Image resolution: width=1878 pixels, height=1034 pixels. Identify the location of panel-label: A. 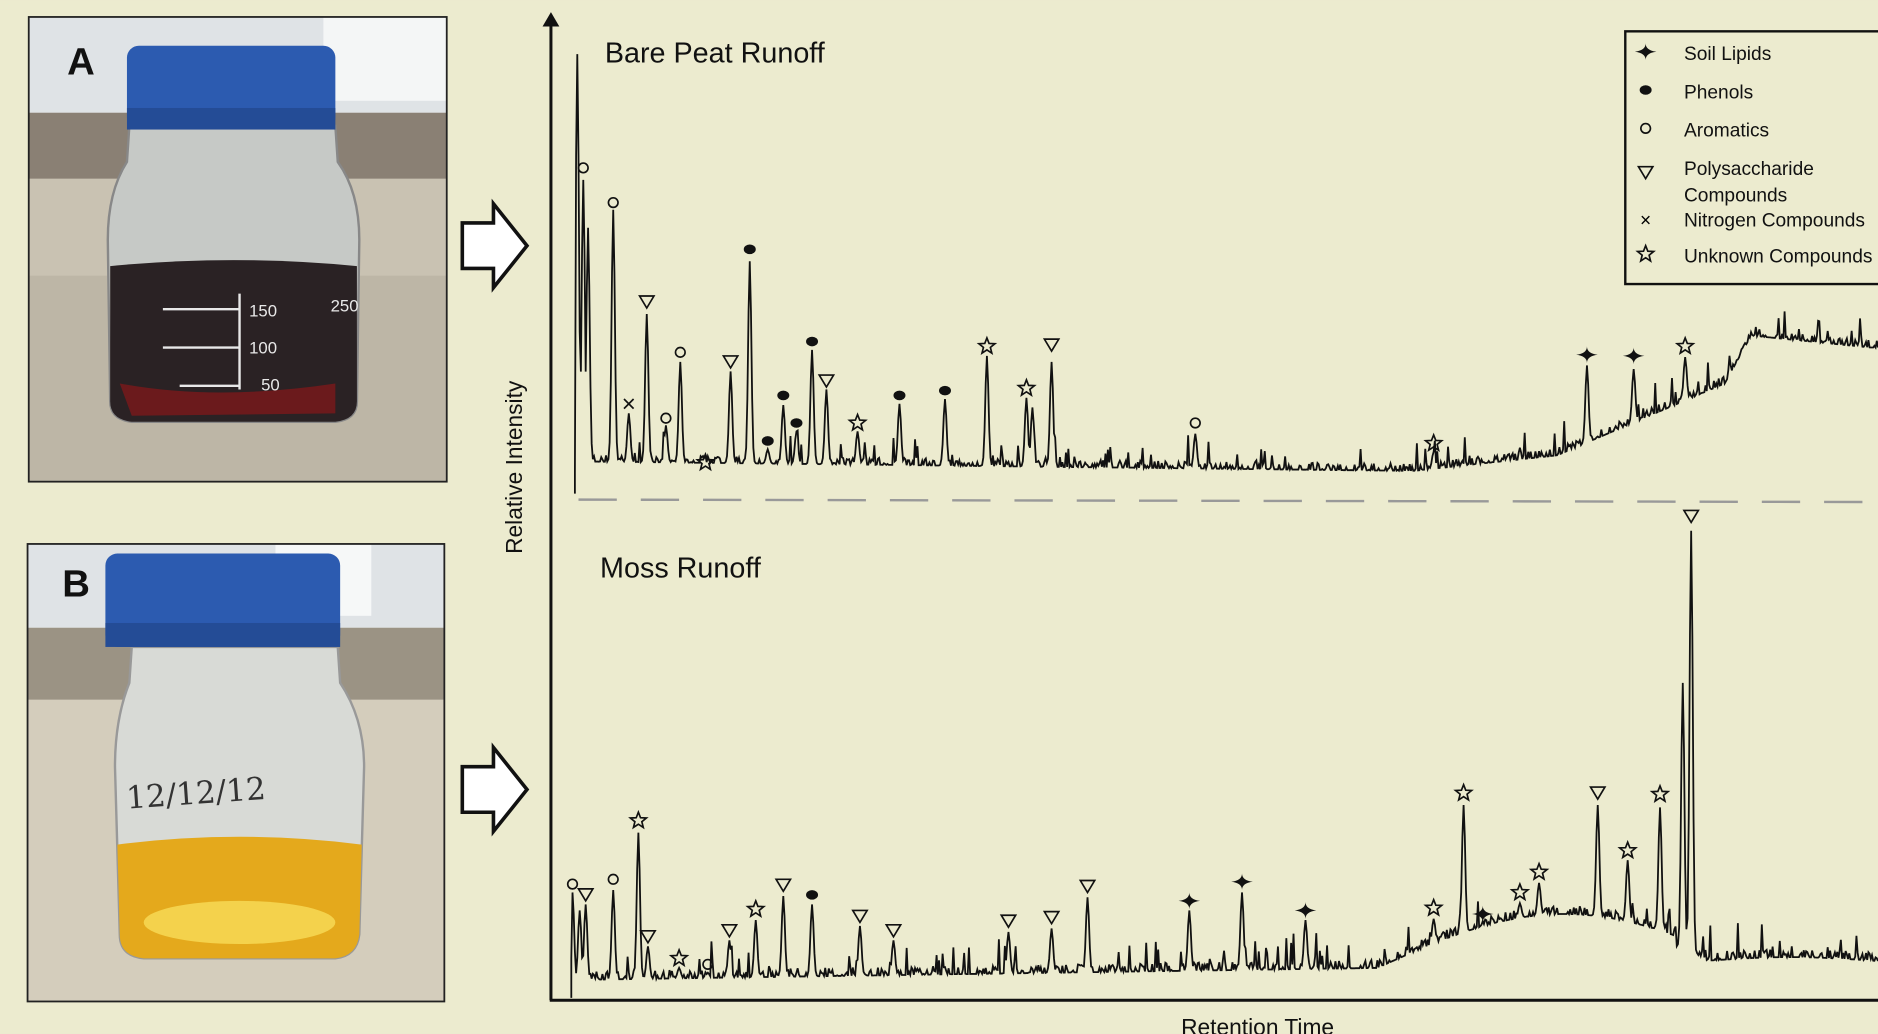
(81, 61).